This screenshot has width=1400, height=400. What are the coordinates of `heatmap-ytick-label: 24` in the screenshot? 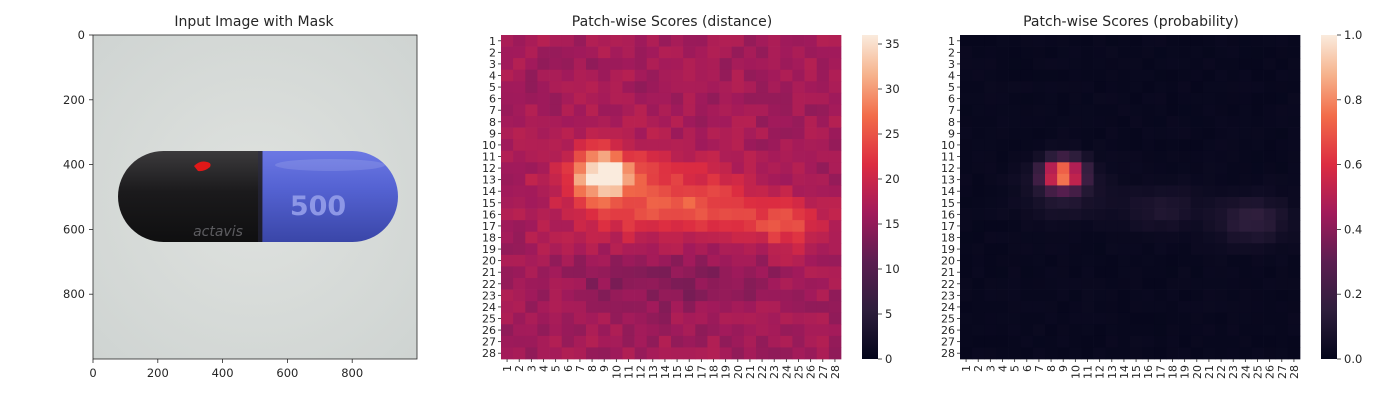 It's located at (948, 307).